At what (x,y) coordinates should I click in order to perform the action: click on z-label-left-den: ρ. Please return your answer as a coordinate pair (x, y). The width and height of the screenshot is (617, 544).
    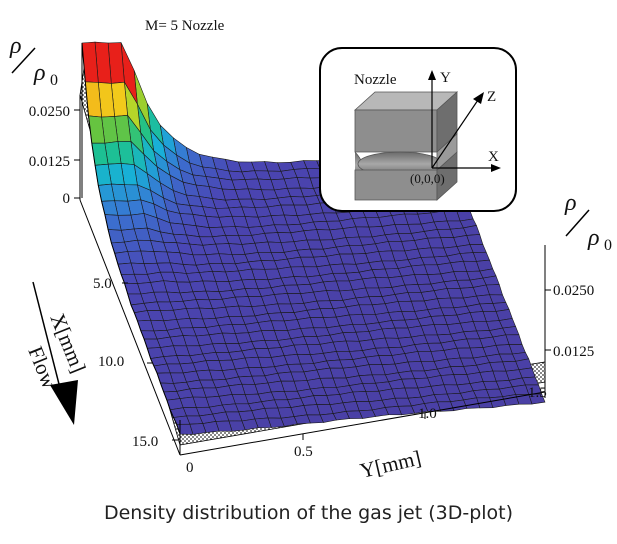
    Looking at the image, I should click on (39, 73).